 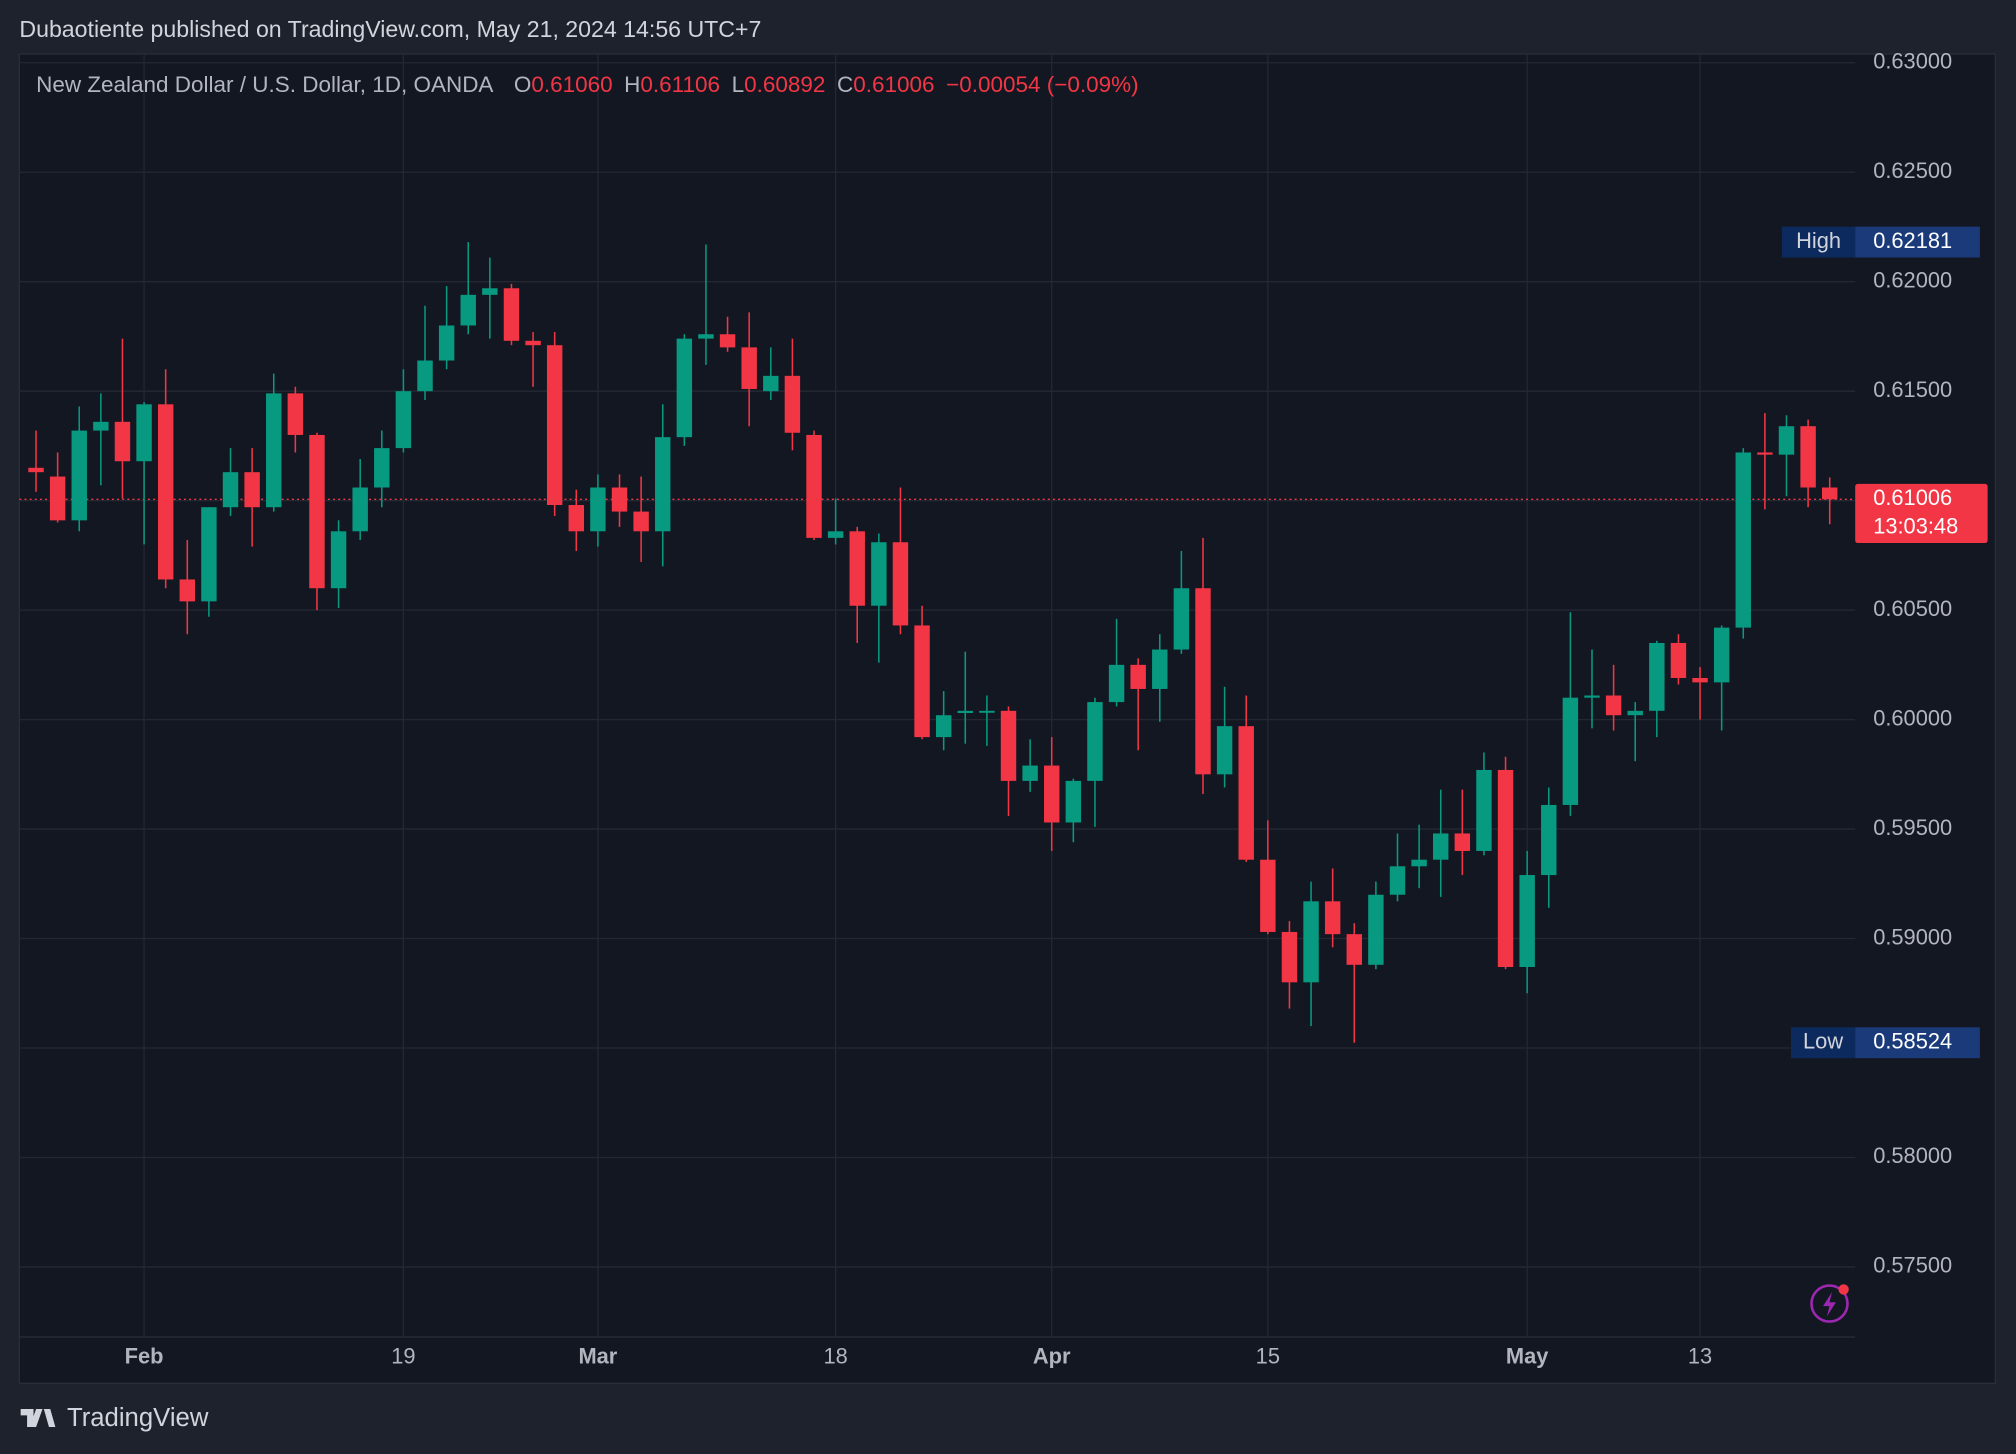 What do you see at coordinates (1843, 1289) in the screenshot?
I see `icon-dot` at bounding box center [1843, 1289].